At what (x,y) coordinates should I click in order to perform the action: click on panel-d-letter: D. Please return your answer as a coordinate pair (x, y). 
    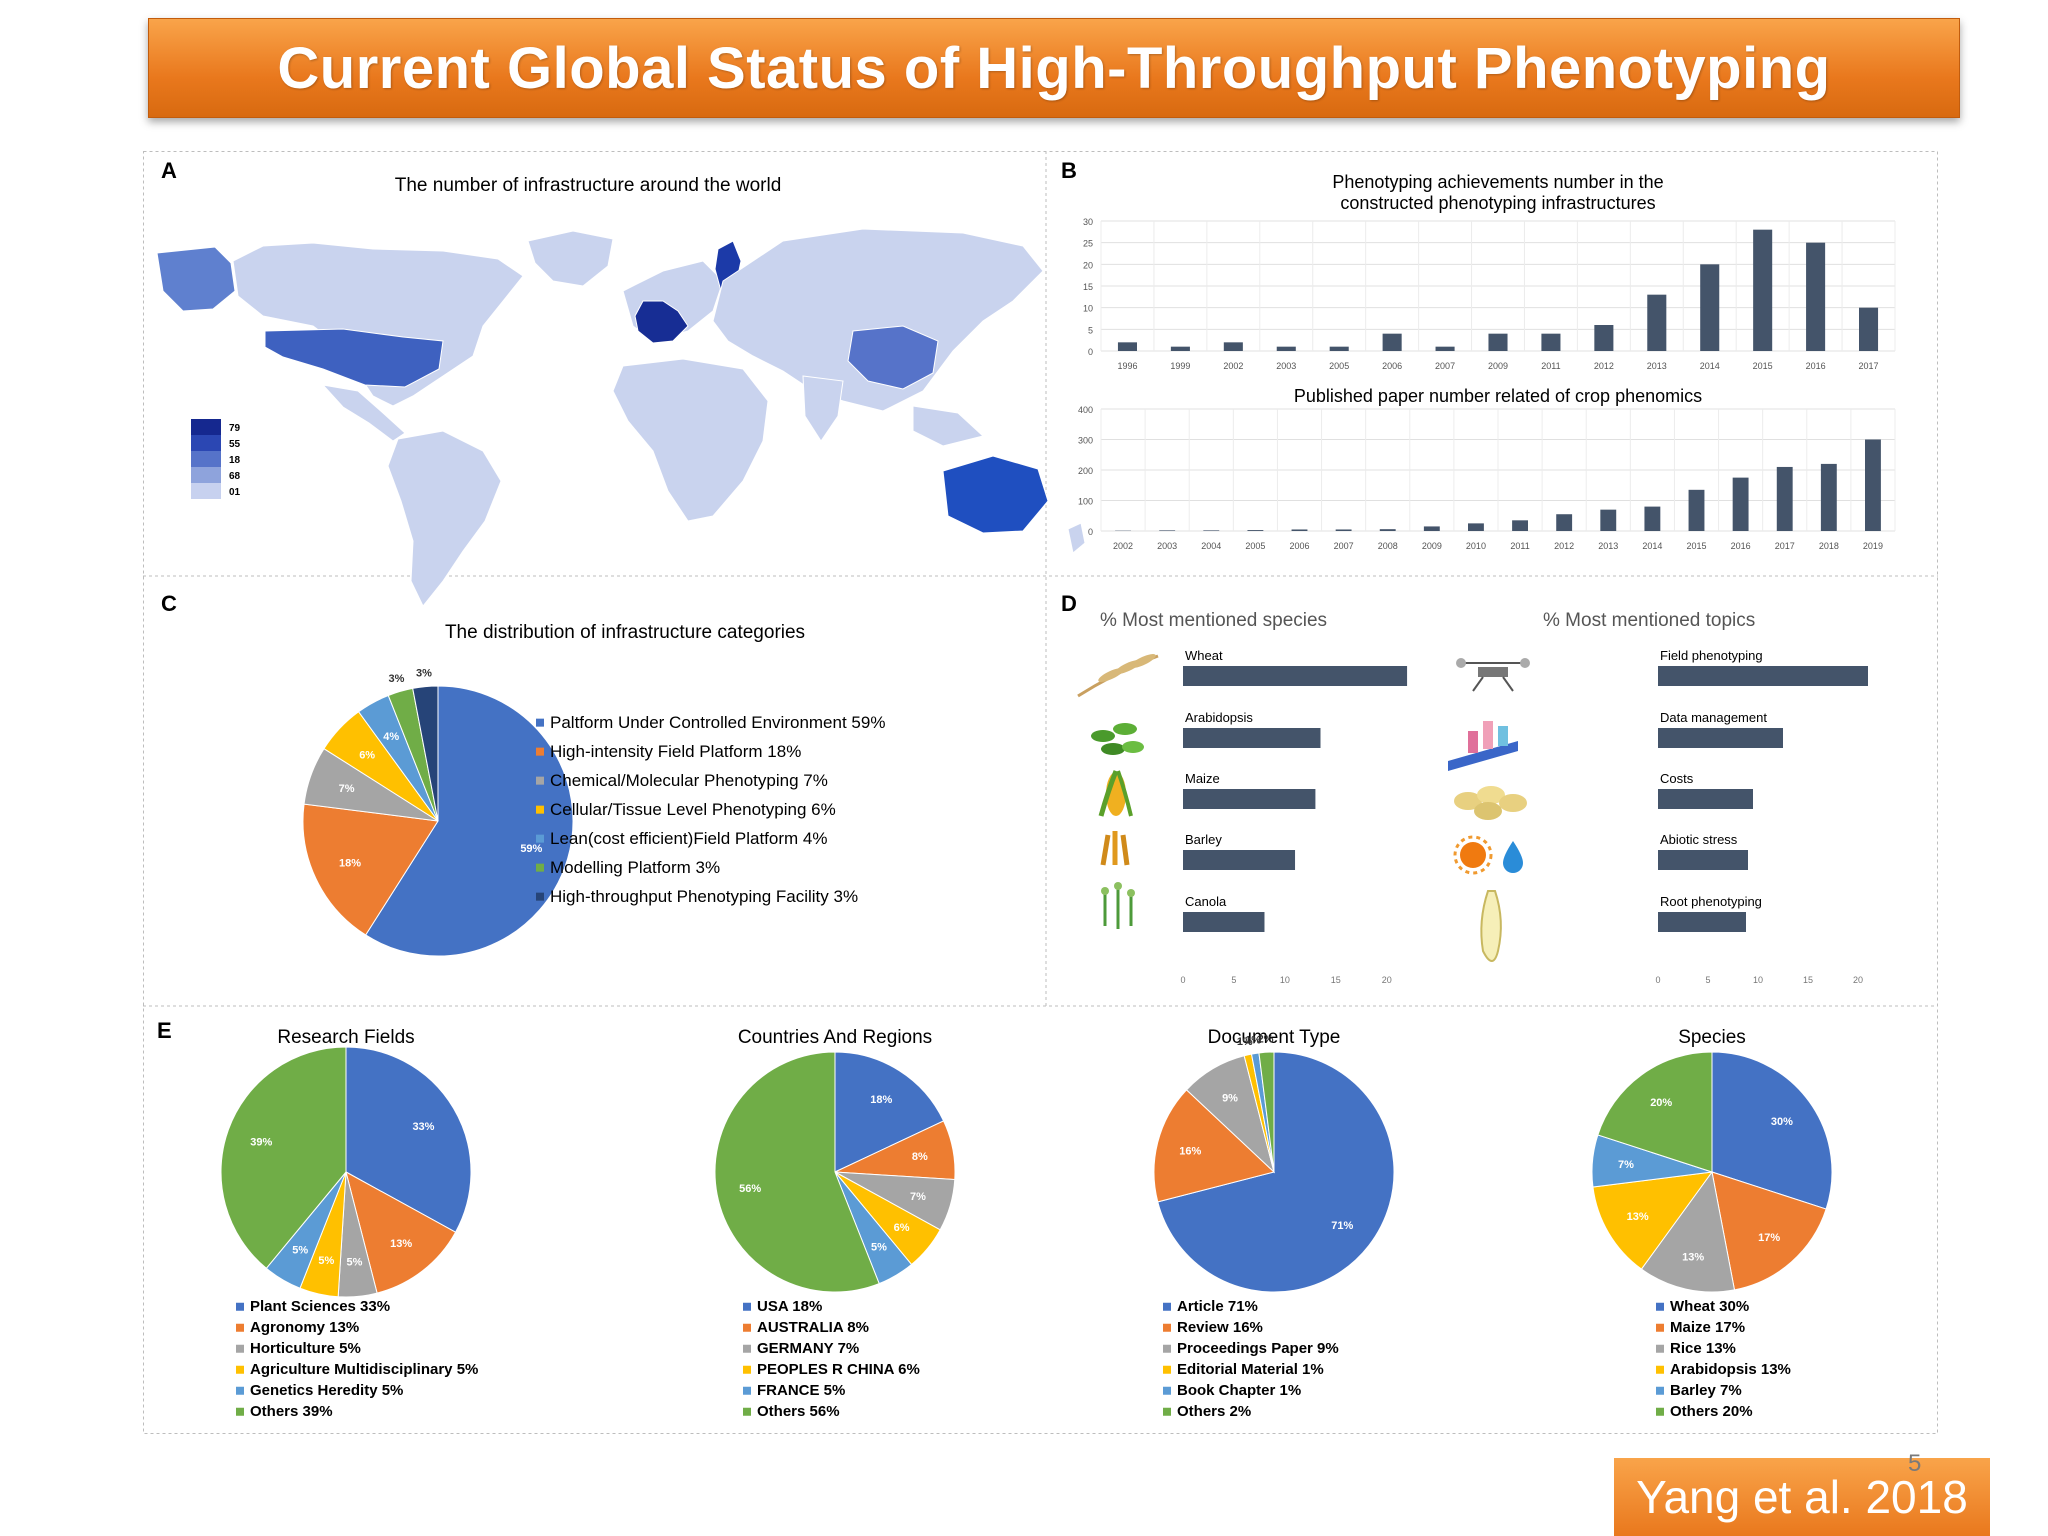
    Looking at the image, I should click on (1069, 603).